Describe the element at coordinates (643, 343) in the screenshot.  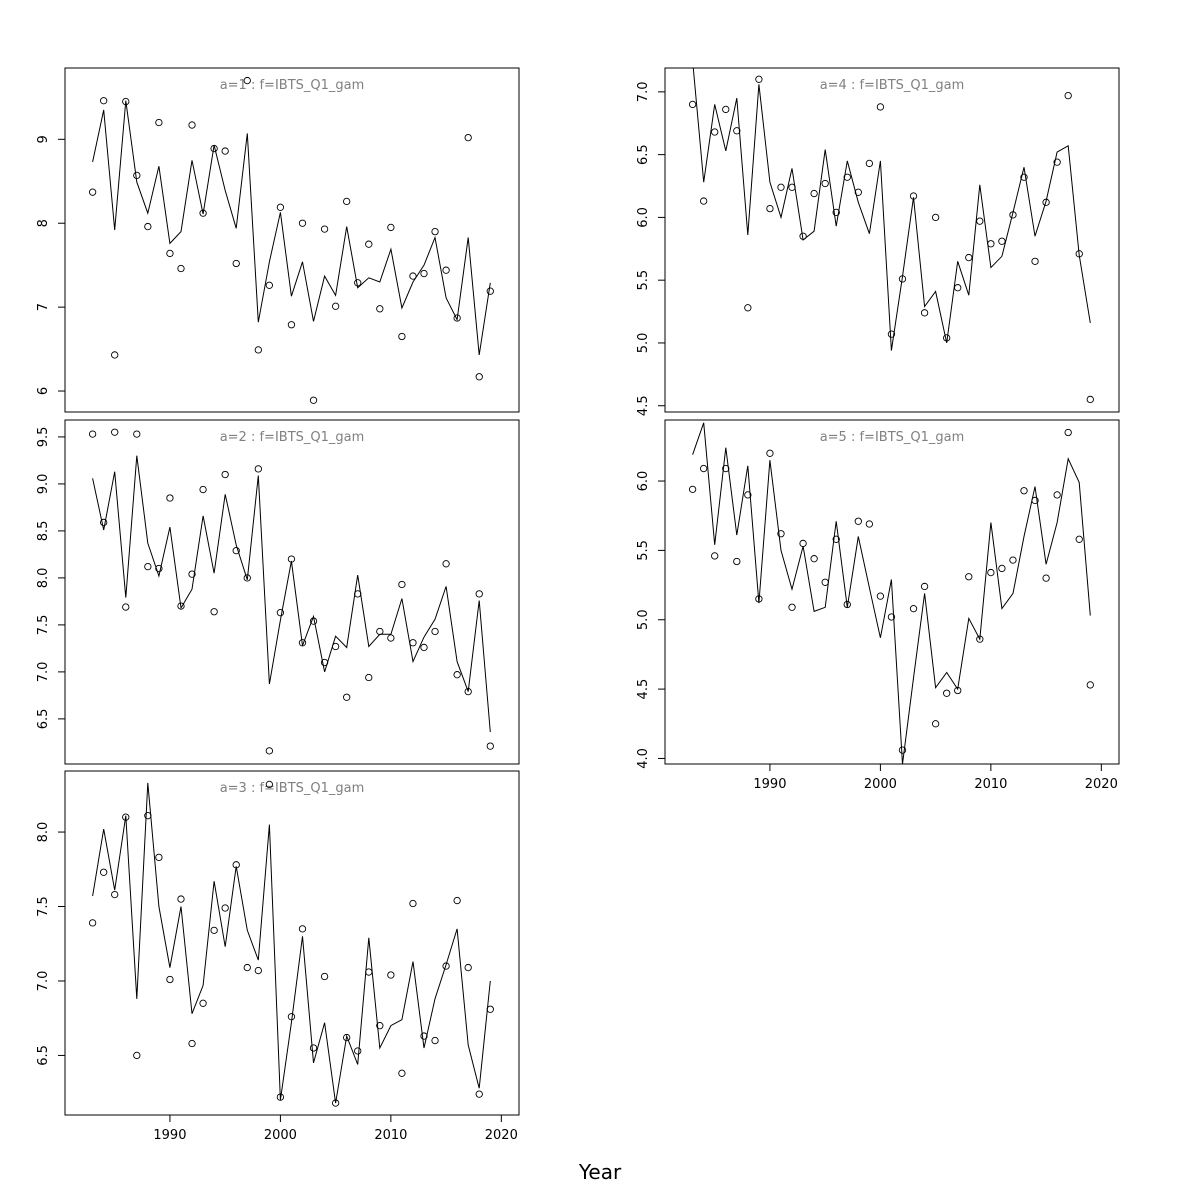
I see `y-tick-label: 5.0` at that location.